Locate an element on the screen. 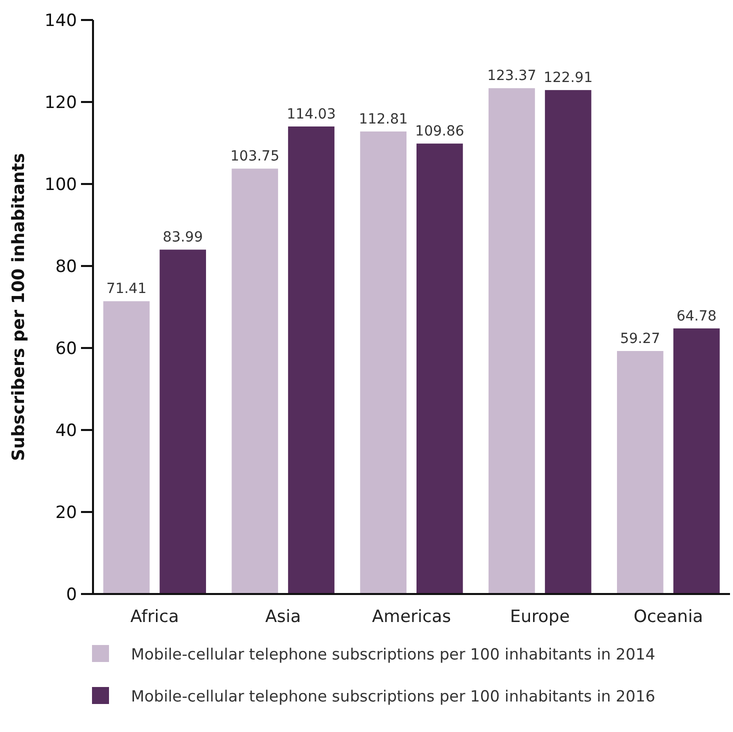 Image resolution: width=733 pixels, height=732 pixels. x-tick-label: Americas is located at coordinates (412, 617).